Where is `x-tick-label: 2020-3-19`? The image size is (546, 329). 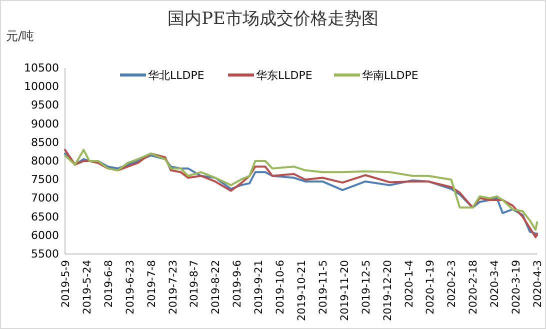
x-tick-label: 2020-3-19 is located at coordinates (516, 287).